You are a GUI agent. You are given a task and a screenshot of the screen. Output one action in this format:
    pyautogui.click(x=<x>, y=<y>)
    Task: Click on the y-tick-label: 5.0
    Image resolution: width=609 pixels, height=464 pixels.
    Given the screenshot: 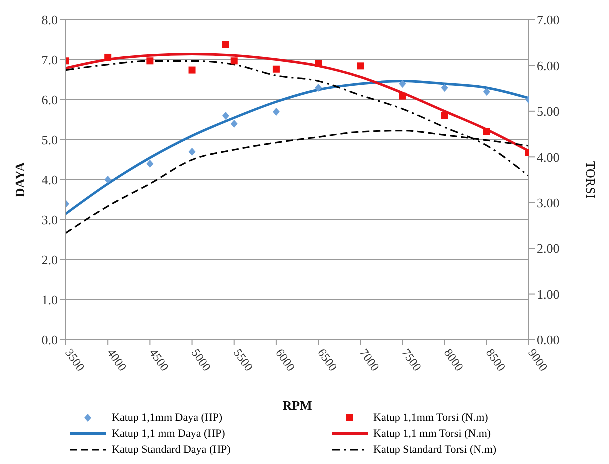 What is the action you would take?
    pyautogui.click(x=50, y=140)
    